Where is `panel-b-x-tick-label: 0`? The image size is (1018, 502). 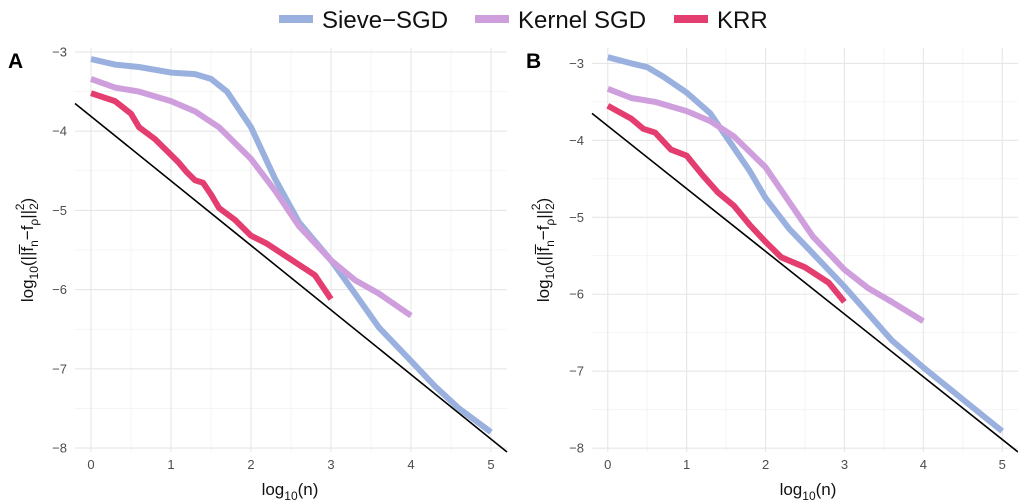 panel-b-x-tick-label: 0 is located at coordinates (607, 464).